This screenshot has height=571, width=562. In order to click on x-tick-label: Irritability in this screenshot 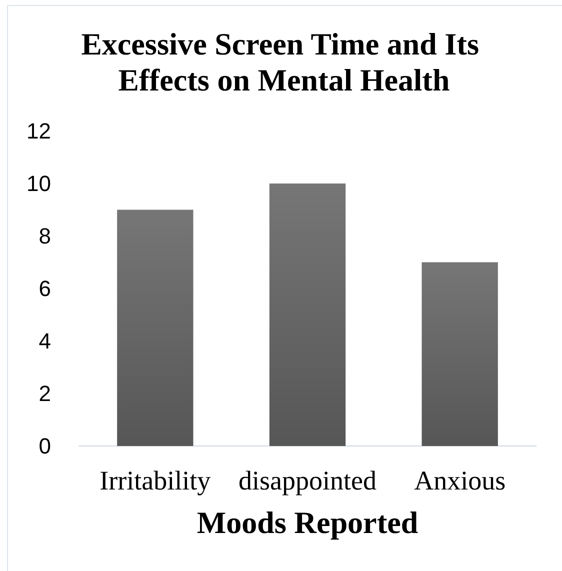, I will do `click(156, 481)`.